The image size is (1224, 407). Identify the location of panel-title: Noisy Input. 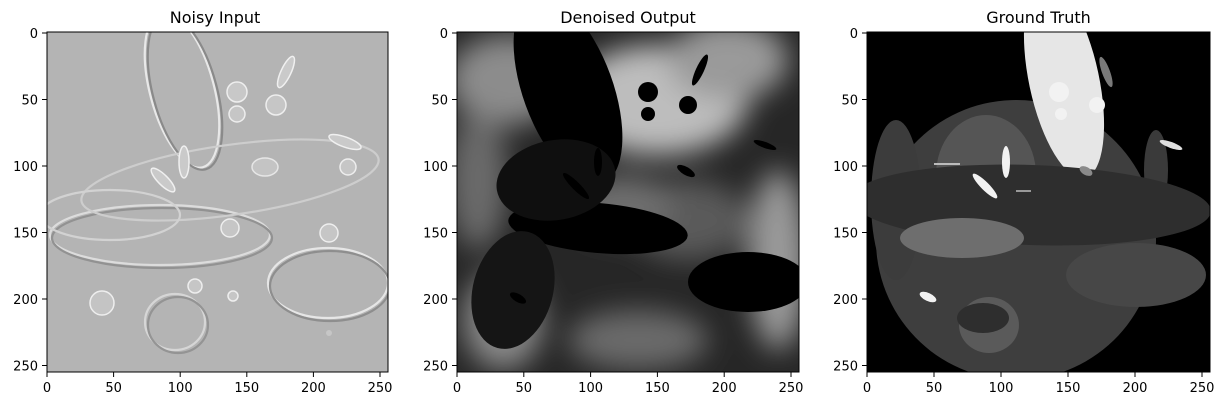
(215, 17).